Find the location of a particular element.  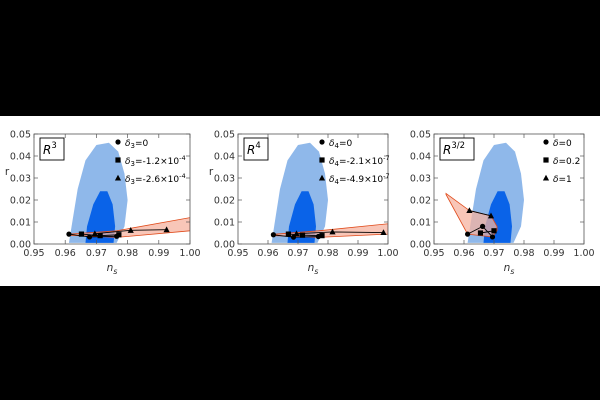

model-label-box: R3 is located at coordinates (52, 149).